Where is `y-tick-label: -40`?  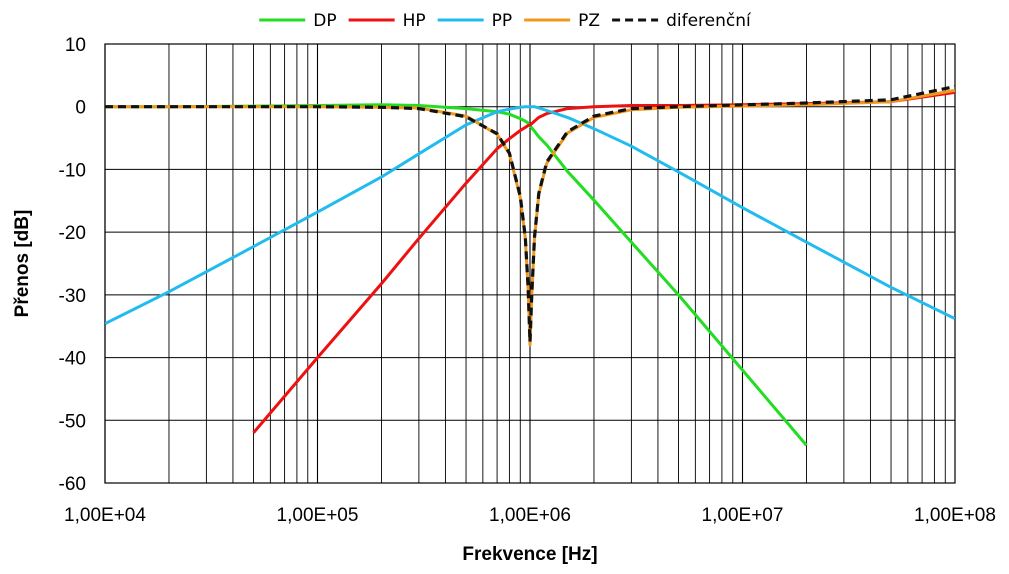 y-tick-label: -40 is located at coordinates (72, 359).